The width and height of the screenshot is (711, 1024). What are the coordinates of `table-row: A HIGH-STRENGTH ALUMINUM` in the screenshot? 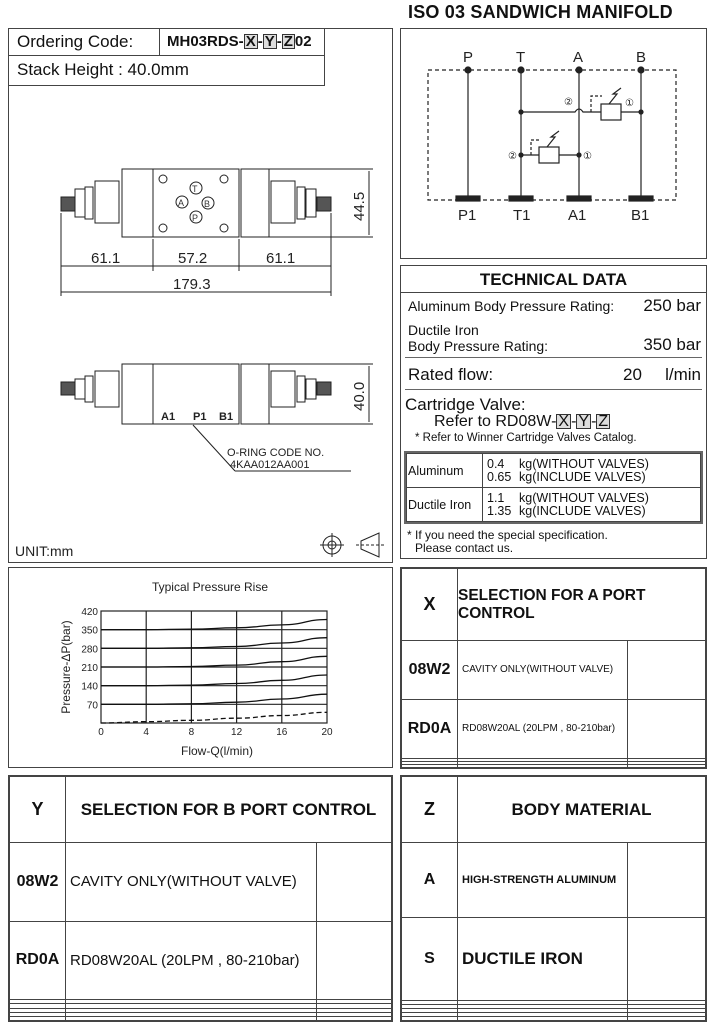 It's located at (553, 880).